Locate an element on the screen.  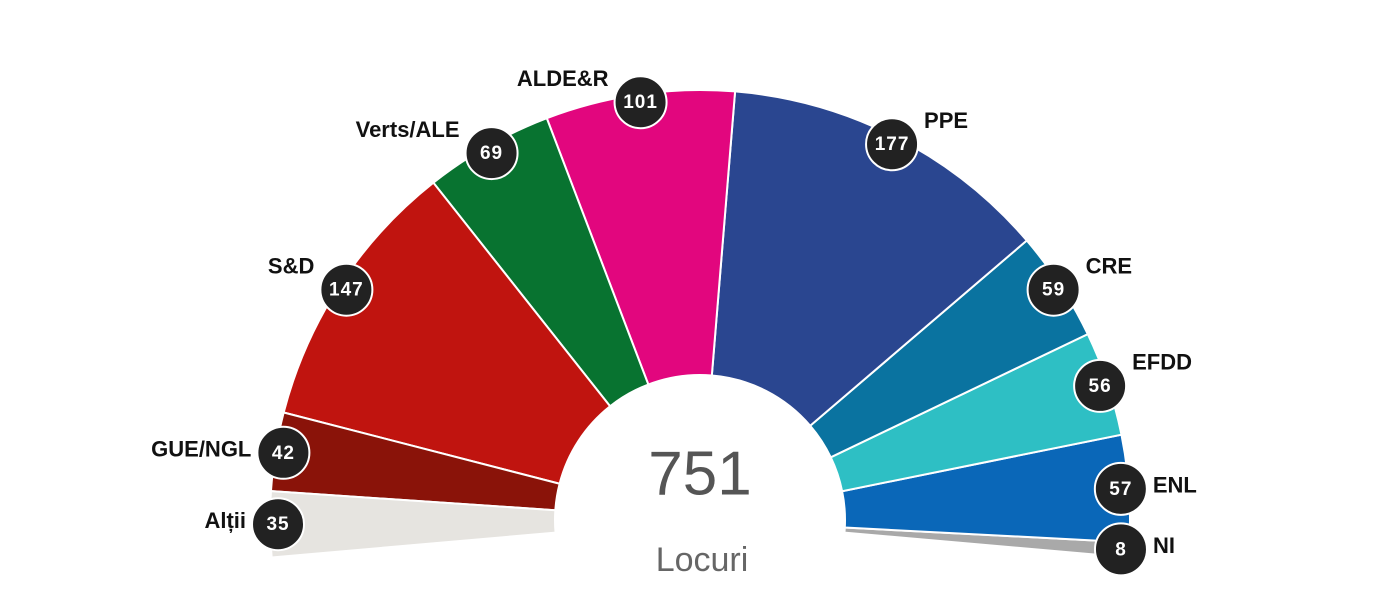
party-name: GUE/NGL is located at coordinates (201, 449).